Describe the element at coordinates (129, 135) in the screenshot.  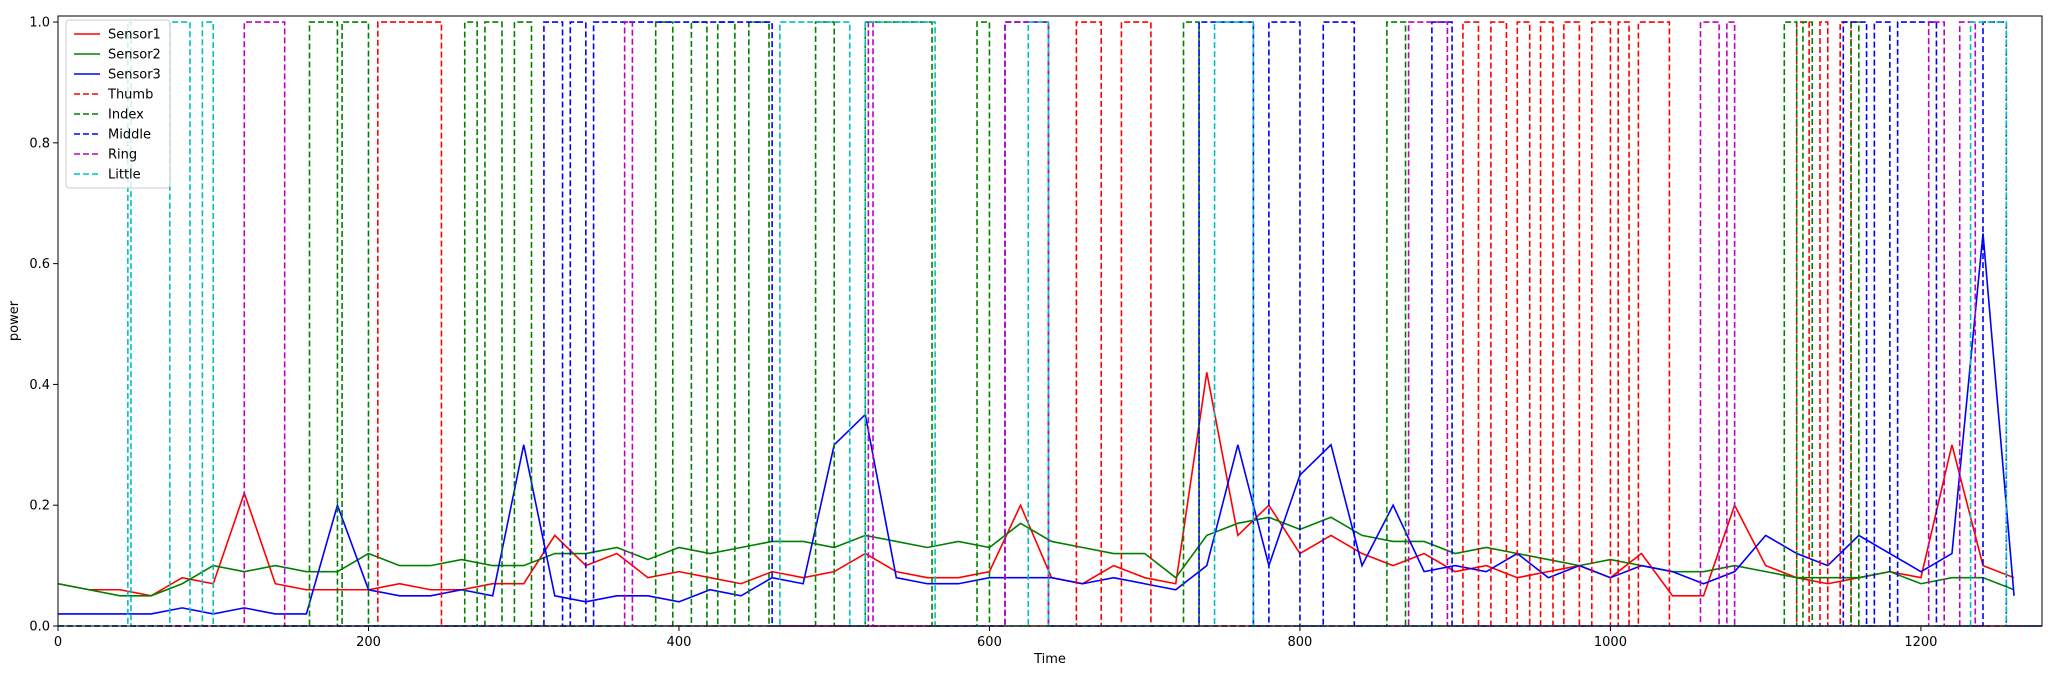
I see `legend-label: Middle` at that location.